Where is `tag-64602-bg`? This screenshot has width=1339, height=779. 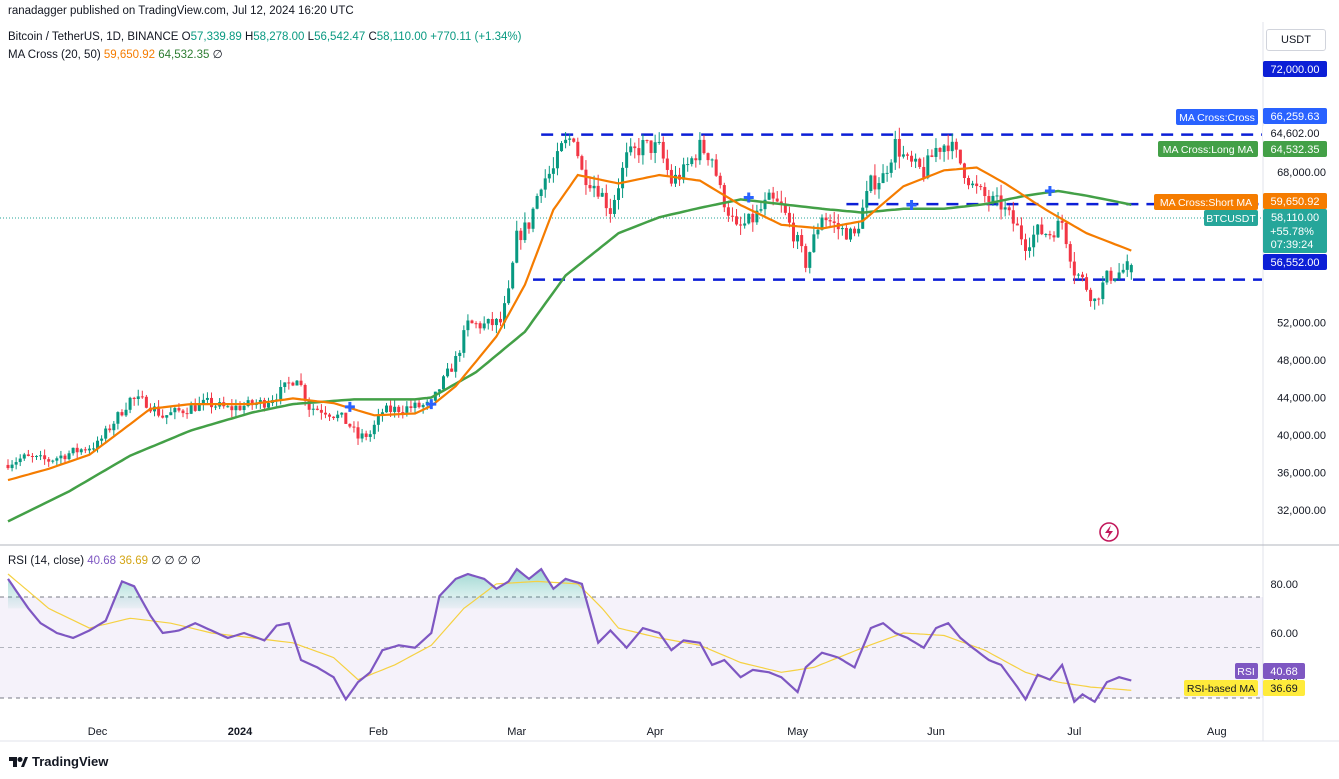 tag-64602-bg is located at coordinates (1295, 133).